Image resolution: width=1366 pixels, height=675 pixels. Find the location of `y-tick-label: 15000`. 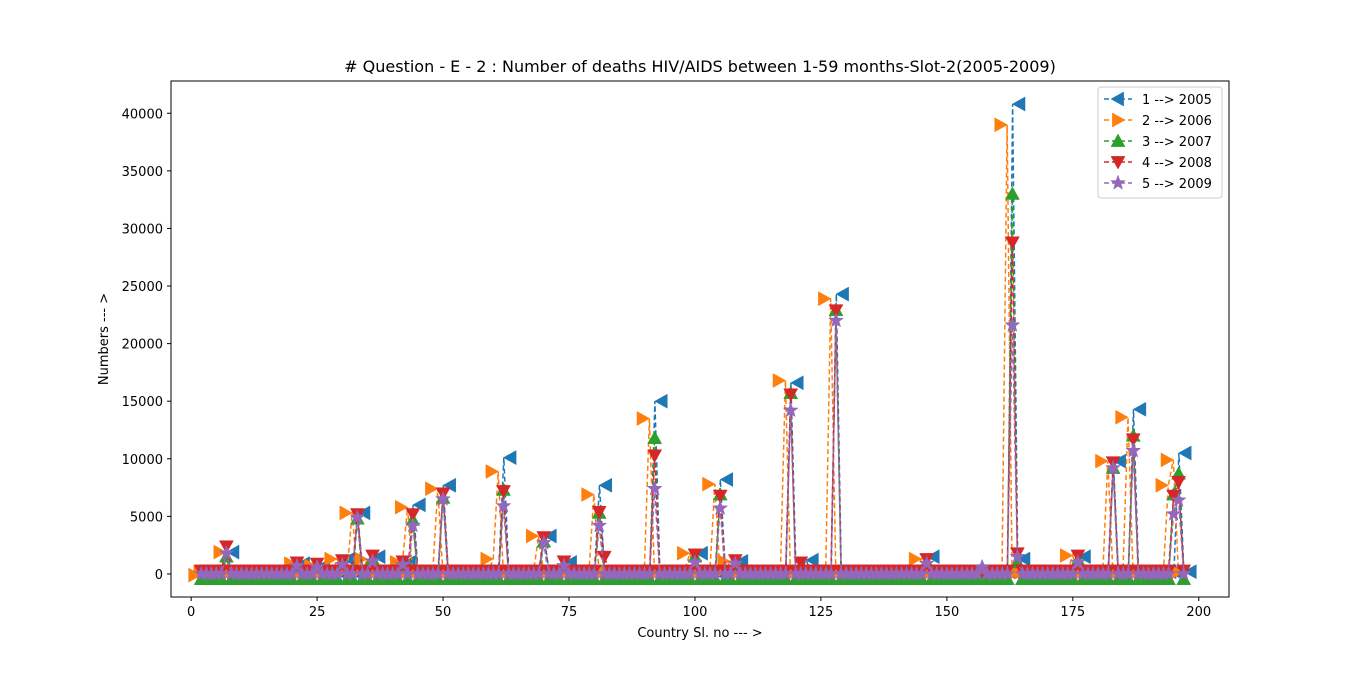

y-tick-label: 15000 is located at coordinates (142, 402).